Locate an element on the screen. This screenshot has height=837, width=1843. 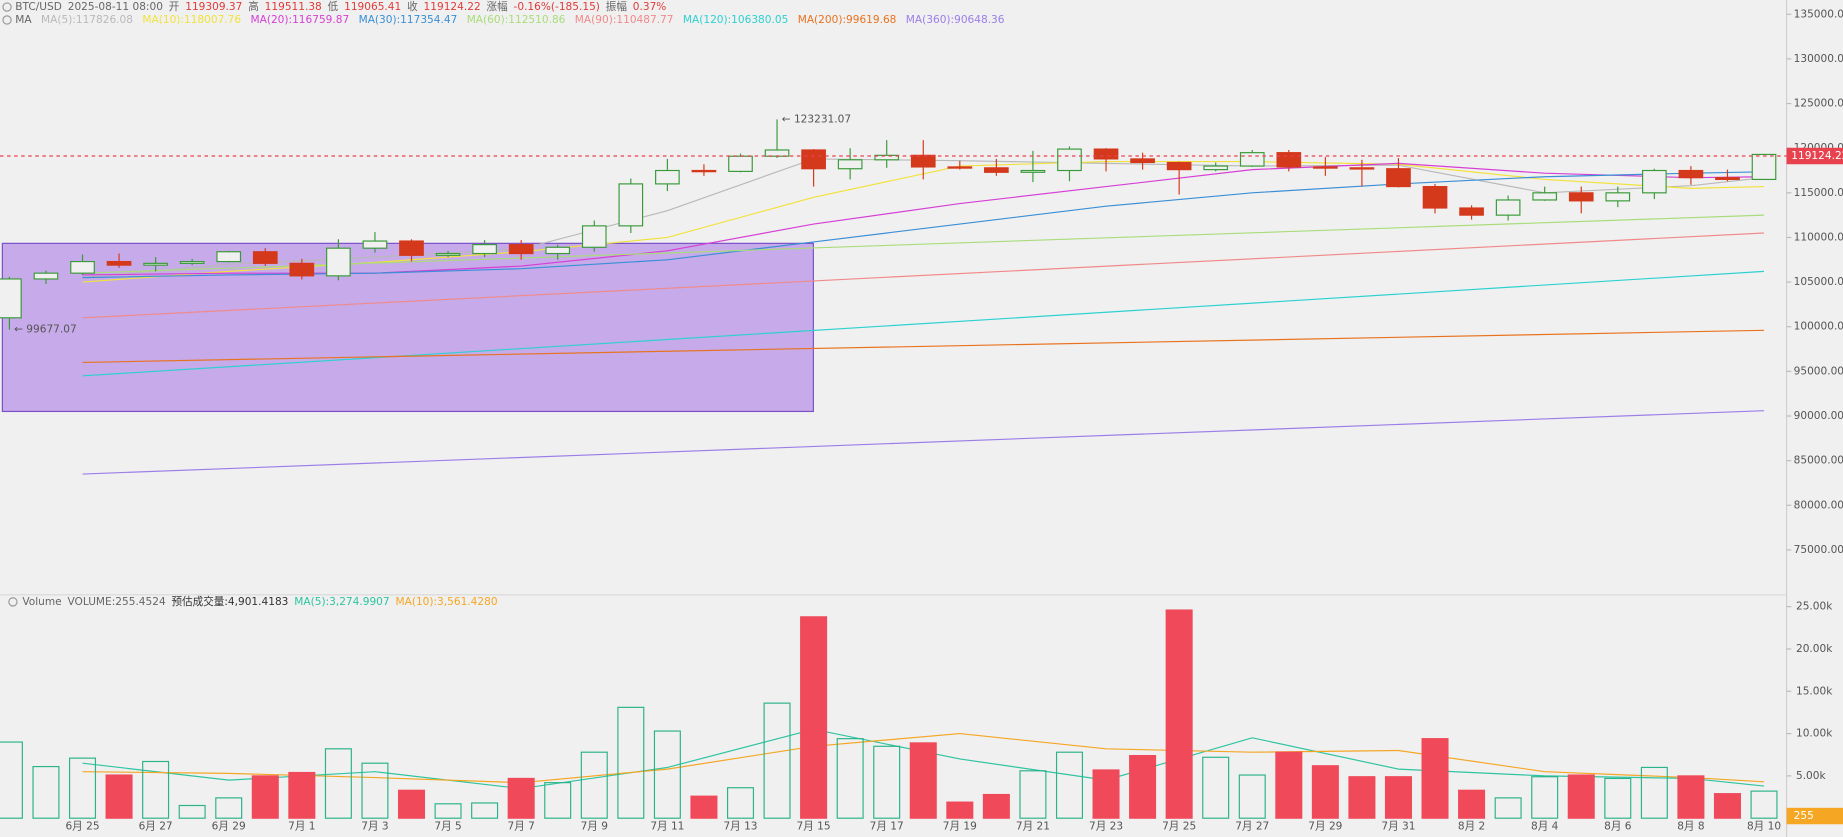
x-tick-label: 7月 31 is located at coordinates (1398, 826).